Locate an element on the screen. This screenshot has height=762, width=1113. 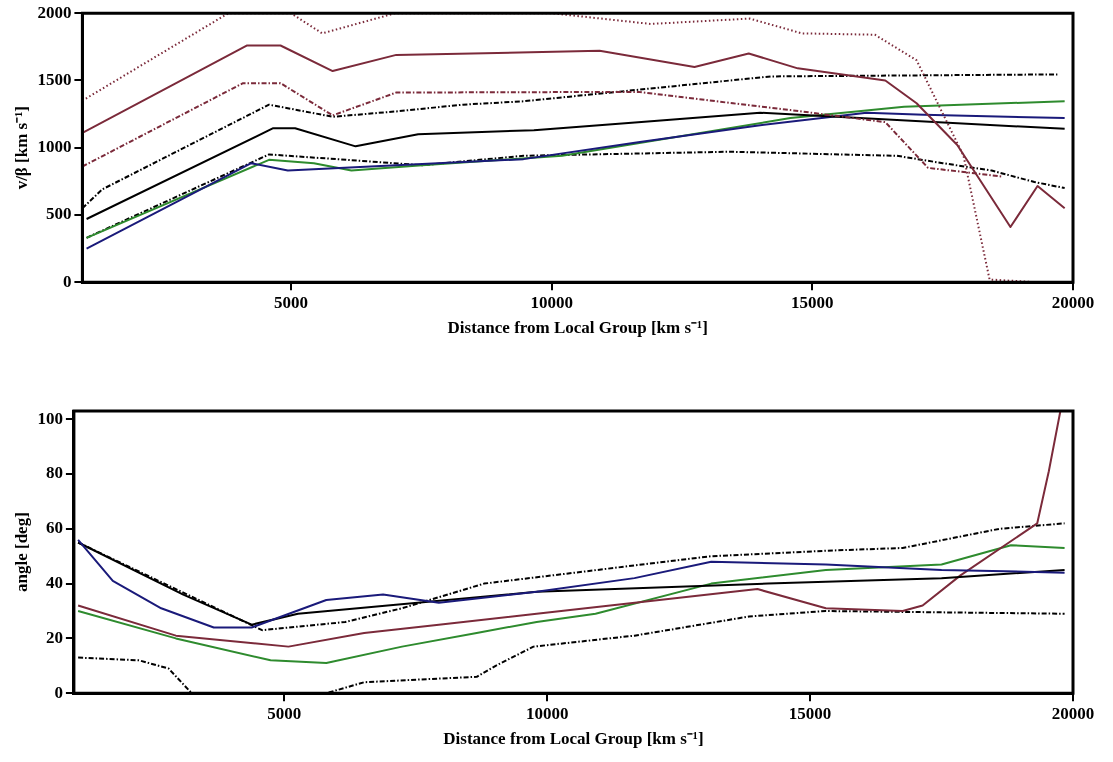
y-tick-label: 40 is located at coordinates (54, 582).